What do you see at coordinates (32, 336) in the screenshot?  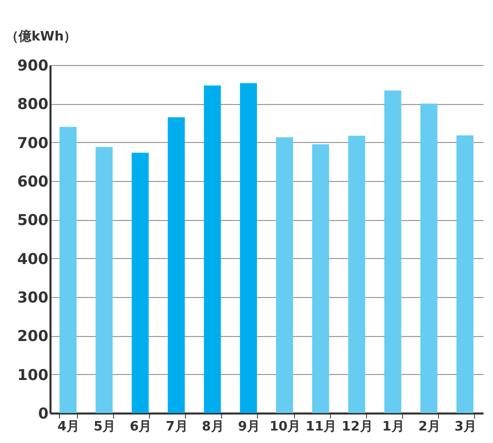 I see `y-tick-label: 200` at bounding box center [32, 336].